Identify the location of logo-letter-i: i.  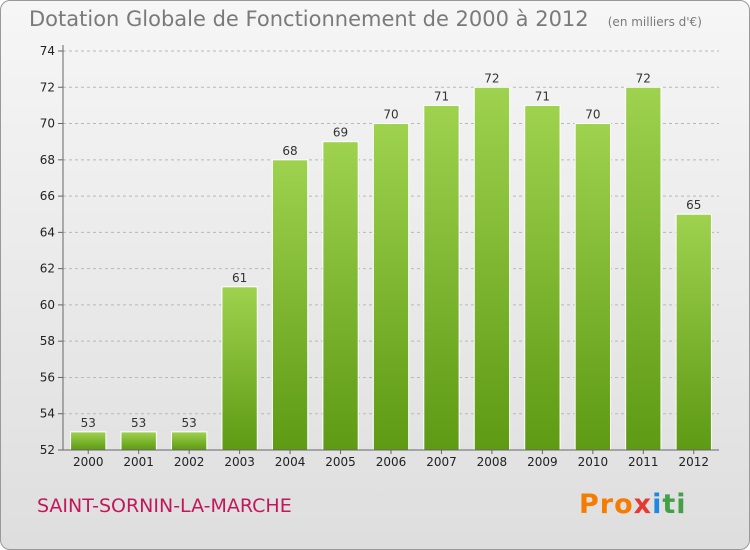
(657, 504).